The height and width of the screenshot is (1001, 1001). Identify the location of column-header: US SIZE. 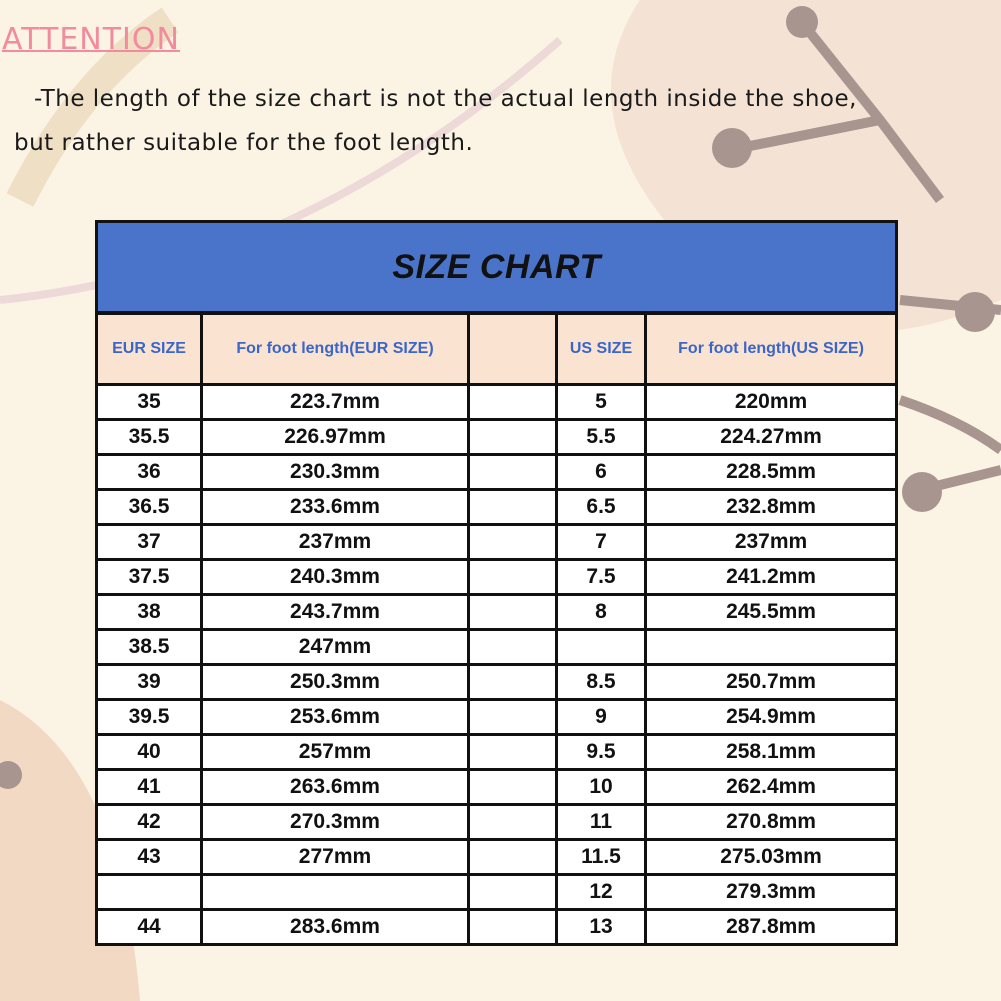
(601, 348).